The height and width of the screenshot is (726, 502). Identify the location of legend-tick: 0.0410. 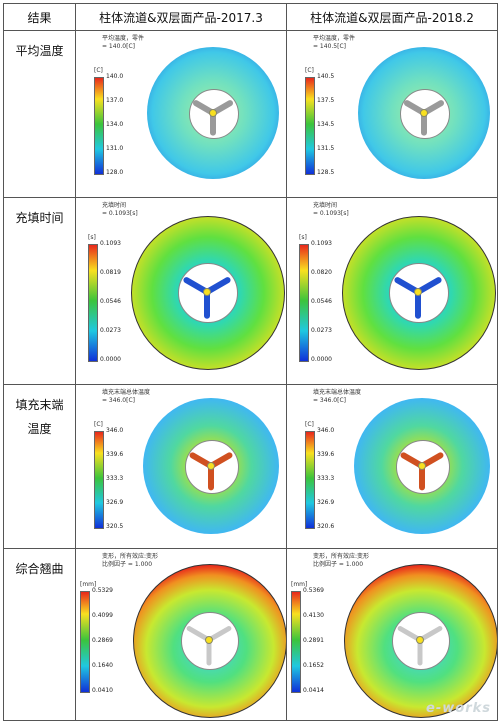
(102, 690).